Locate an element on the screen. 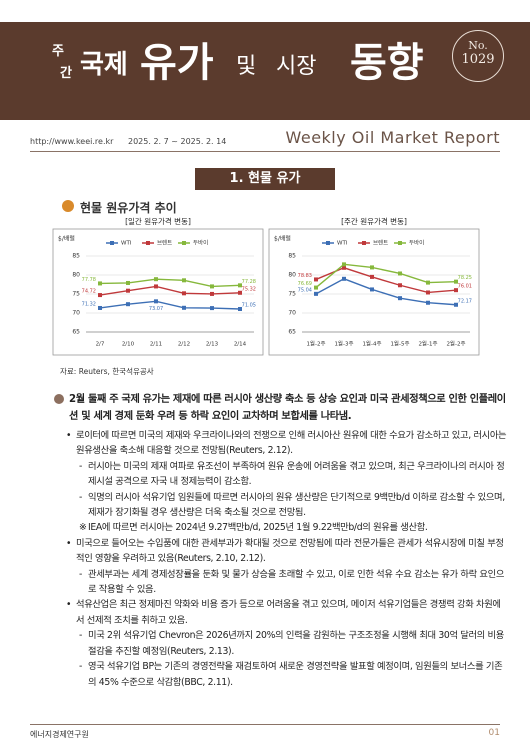 The image size is (530, 750). title-text: 유가 is located at coordinates (177, 63).